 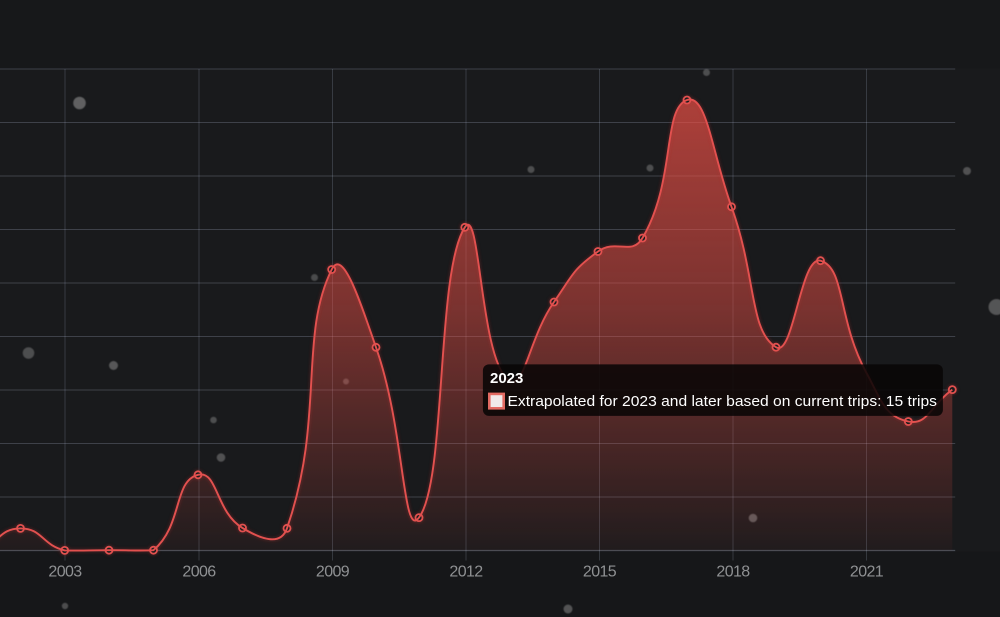 What do you see at coordinates (65, 572) in the screenshot?
I see `svg-text: 2003` at bounding box center [65, 572].